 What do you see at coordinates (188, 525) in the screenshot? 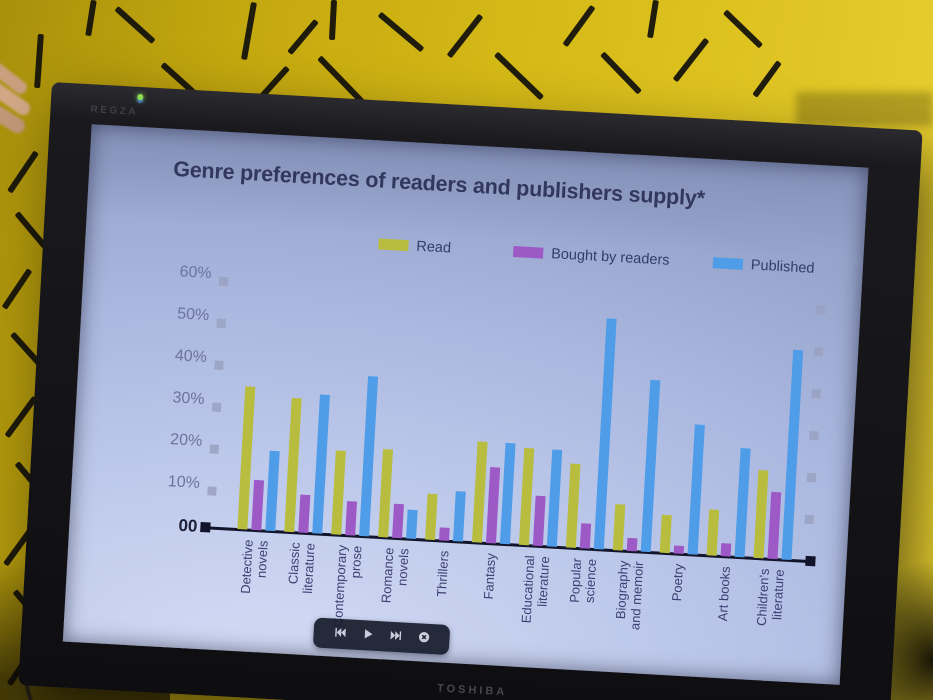
I see `y-tick-label: 00` at bounding box center [188, 525].